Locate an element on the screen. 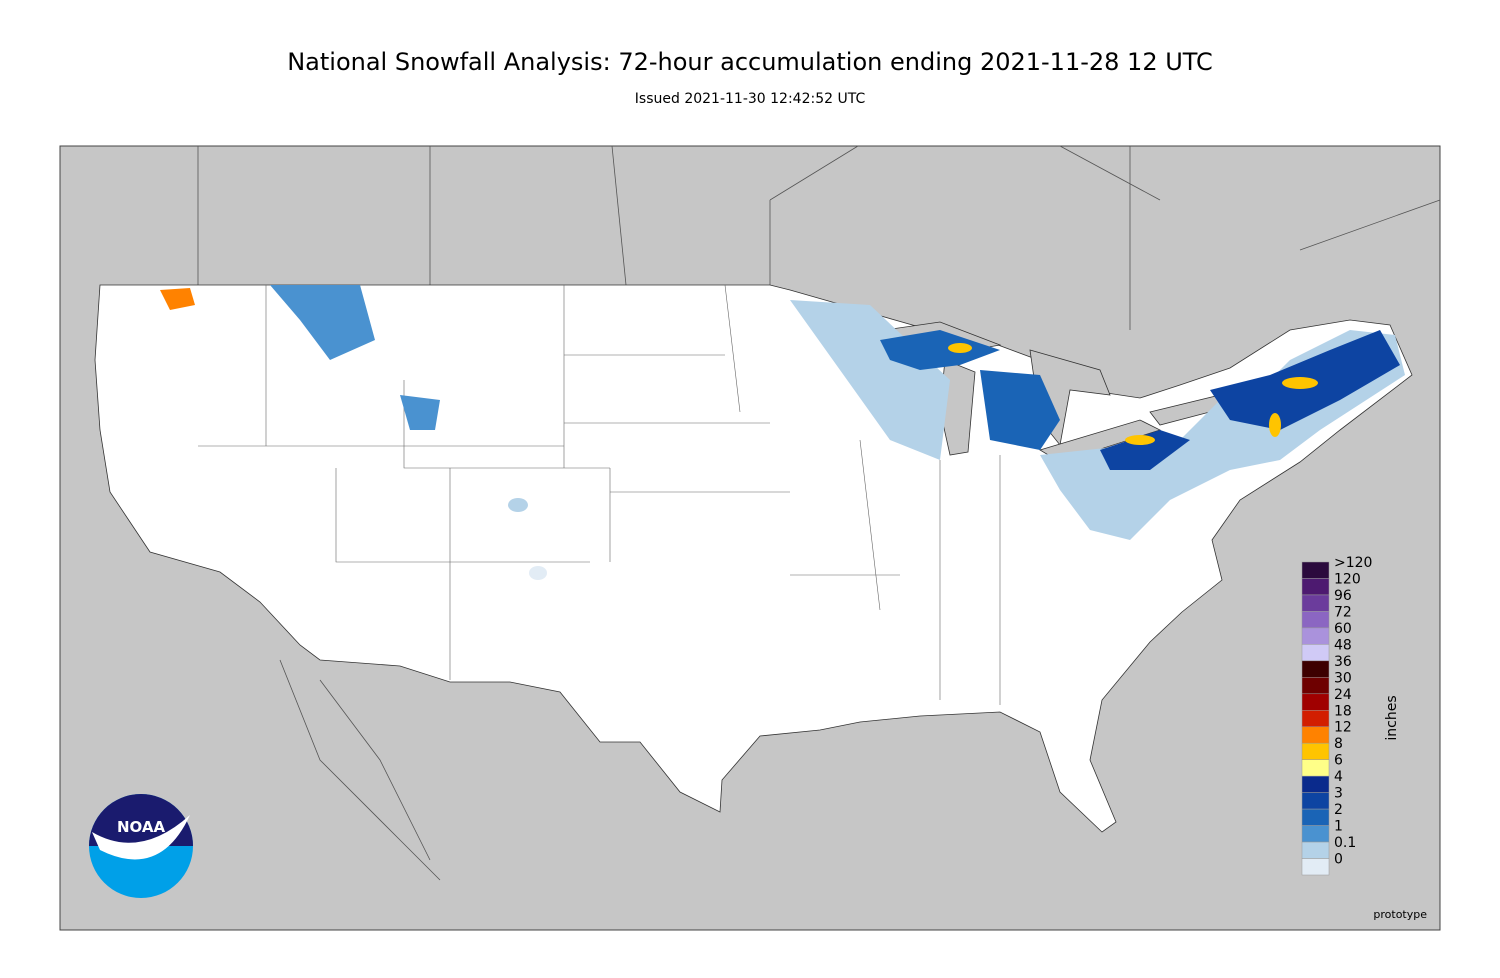  legend-label: 2 is located at coordinates (1338, 810).